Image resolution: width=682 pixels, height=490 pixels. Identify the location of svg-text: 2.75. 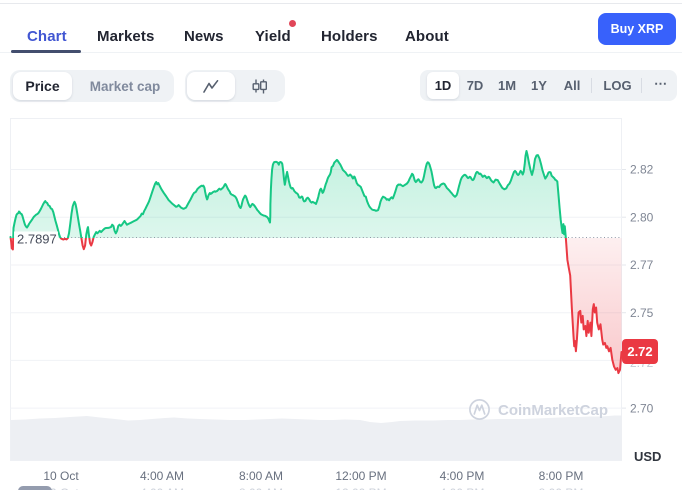
(642, 313).